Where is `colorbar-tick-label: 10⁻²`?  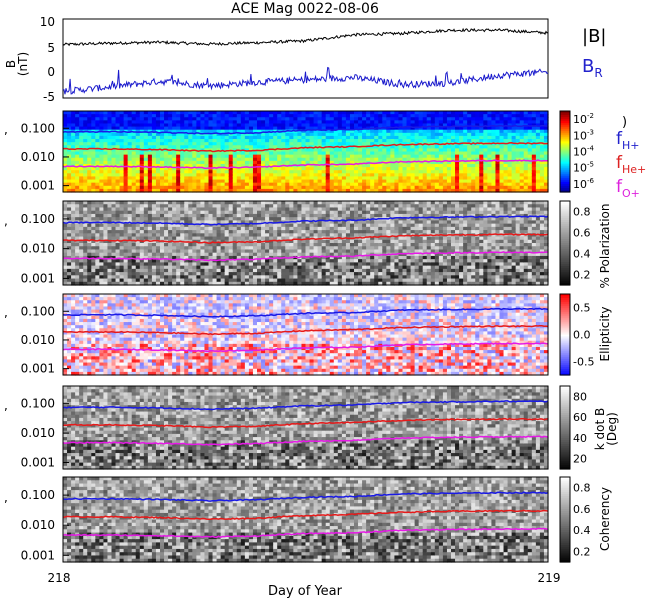
colorbar-tick-label: 10⁻² is located at coordinates (583, 119).